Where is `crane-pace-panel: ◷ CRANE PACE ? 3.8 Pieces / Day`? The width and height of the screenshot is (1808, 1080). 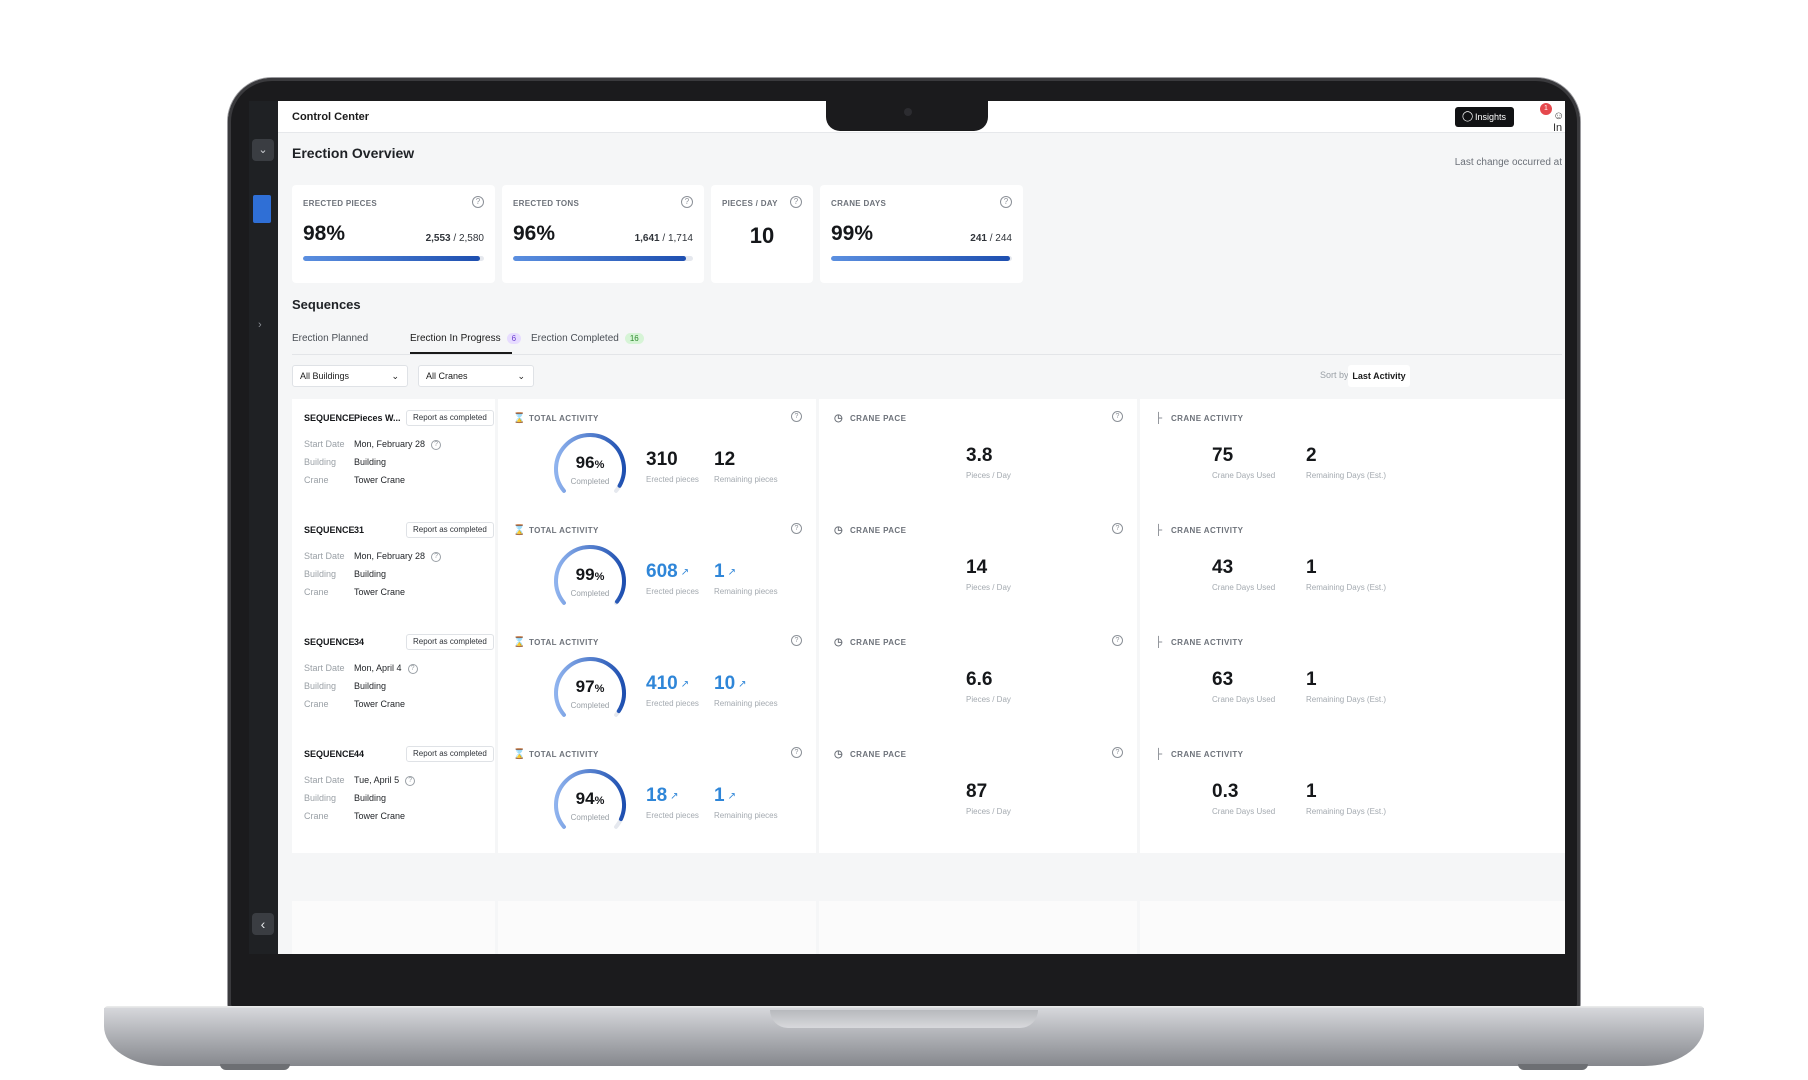
crane-pace-panel: ◷ CRANE PACE ? 3.8 Pieces / Day is located at coordinates (978, 458).